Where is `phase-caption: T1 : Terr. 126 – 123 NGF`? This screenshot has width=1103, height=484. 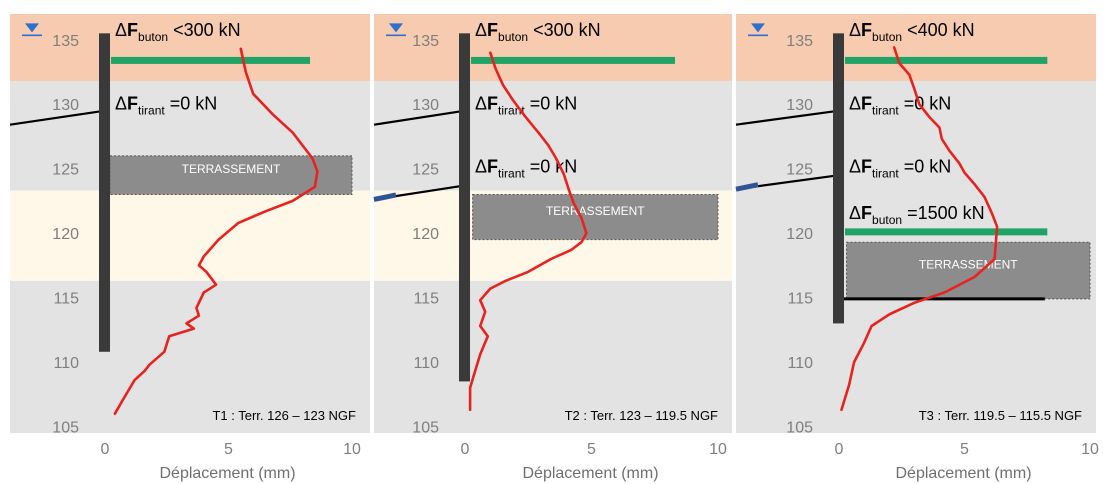 phase-caption: T1 : Terr. 126 – 123 NGF is located at coordinates (284, 415).